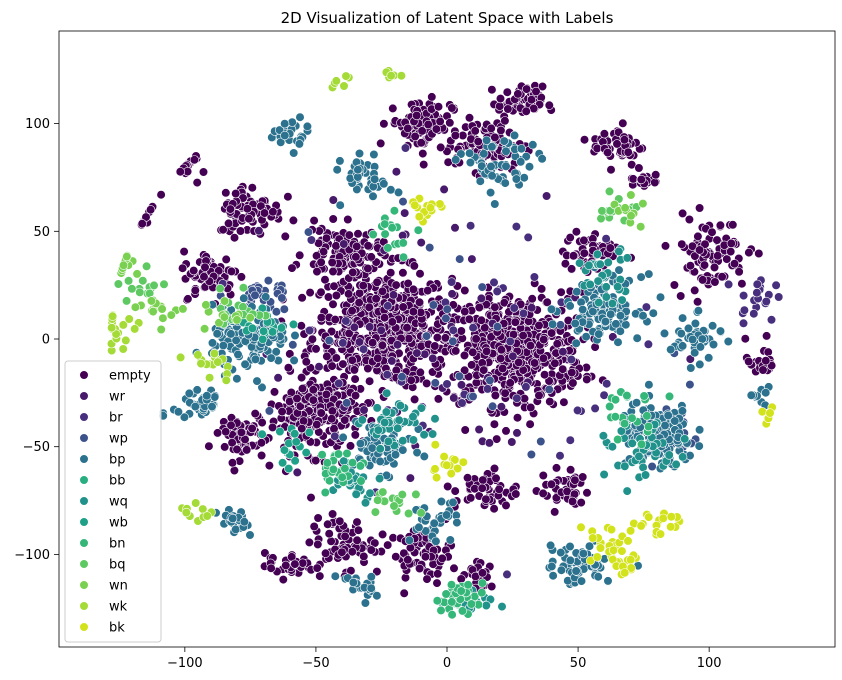 The height and width of the screenshot is (680, 842). What do you see at coordinates (113, 501) in the screenshot?
I see `legend: empty wr br wp bp bb wq wb bn bq wn wk bk` at bounding box center [113, 501].